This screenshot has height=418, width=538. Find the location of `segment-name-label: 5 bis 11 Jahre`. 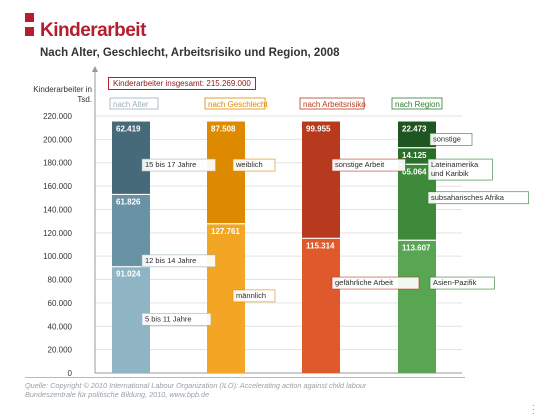

segment-name-label: 5 bis 11 Jahre is located at coordinates (168, 318).